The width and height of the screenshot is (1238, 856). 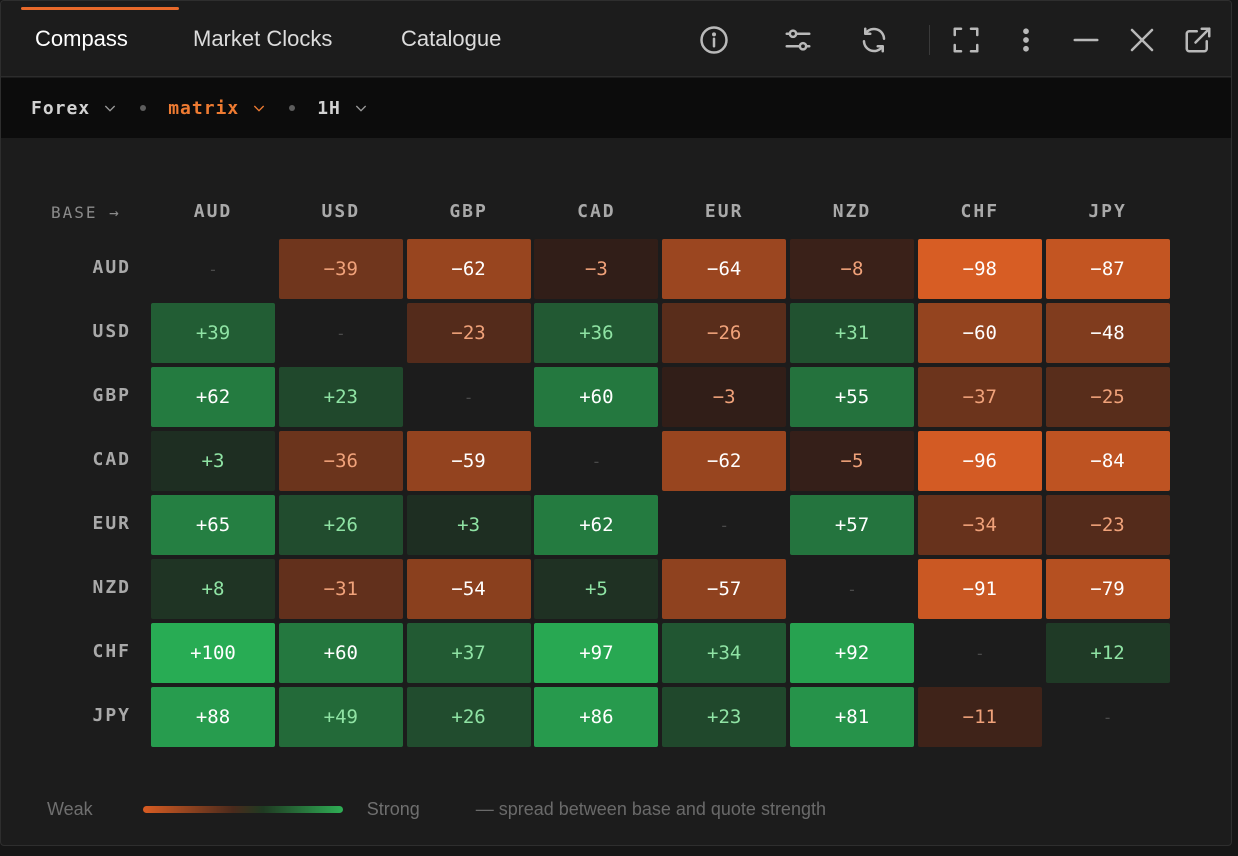 What do you see at coordinates (468, 589) in the screenshot?
I see `matrix-cell: −54` at bounding box center [468, 589].